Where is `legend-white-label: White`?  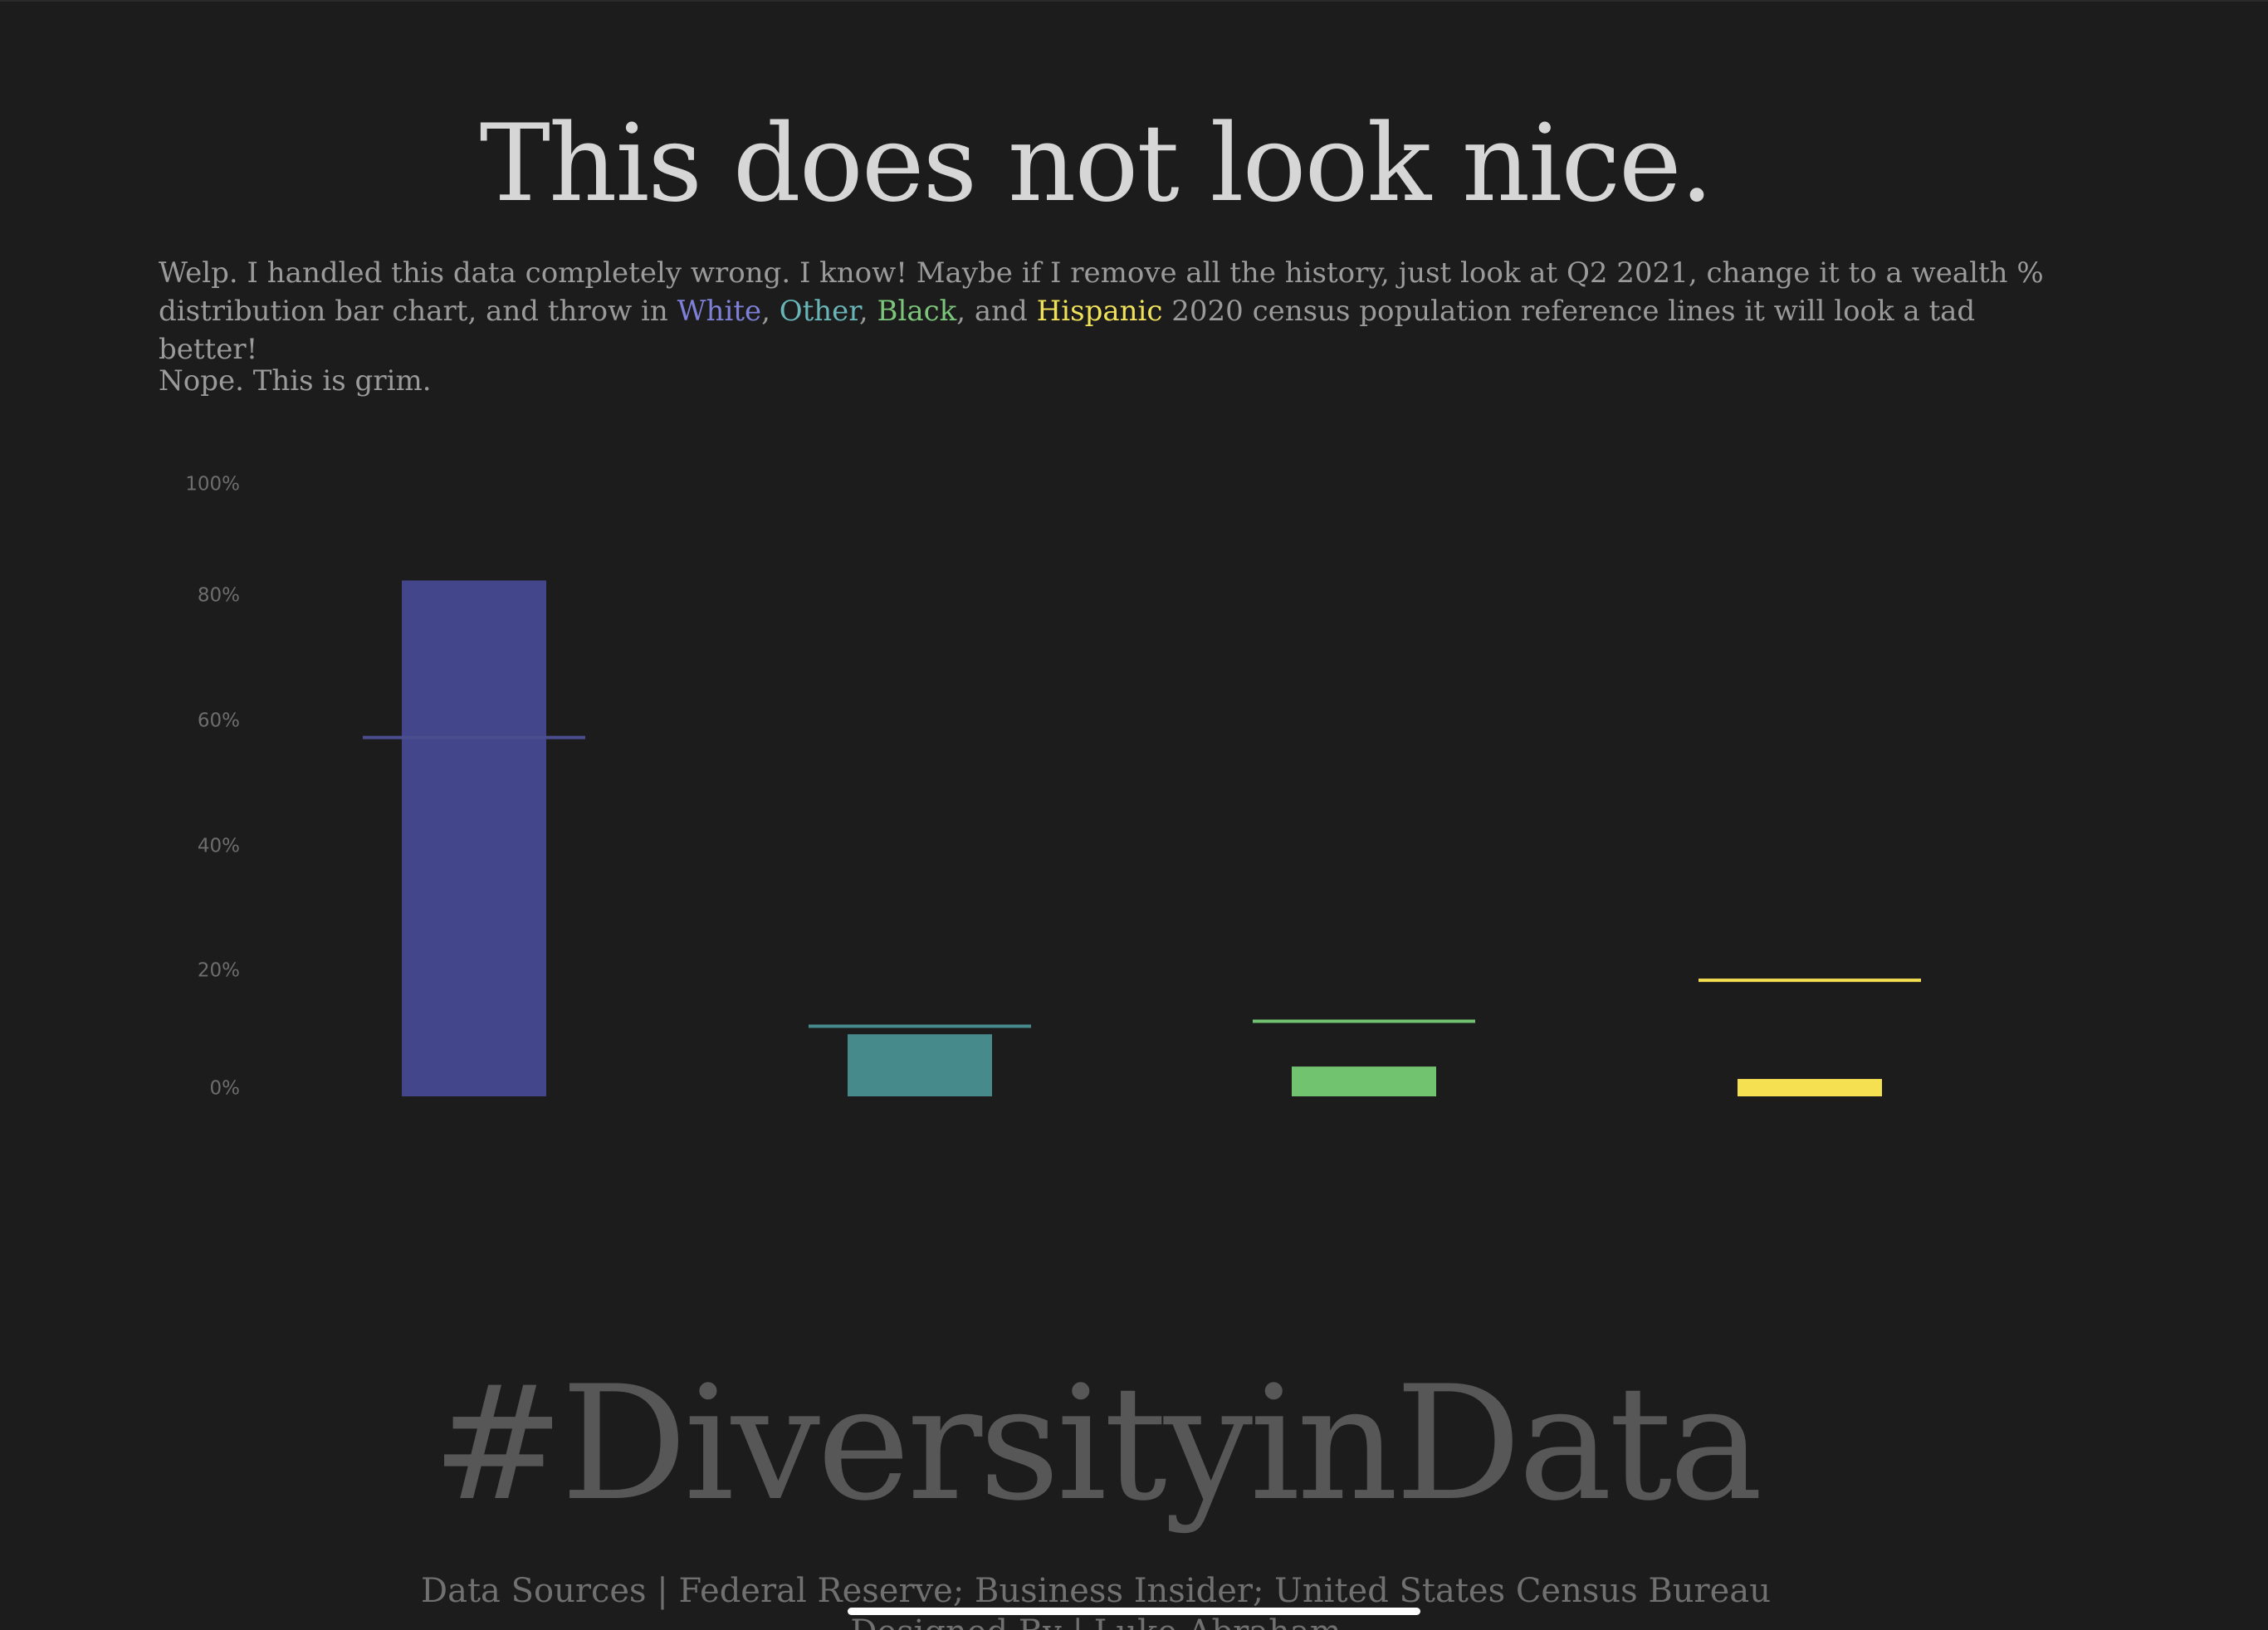
legend-white-label: White is located at coordinates (719, 311).